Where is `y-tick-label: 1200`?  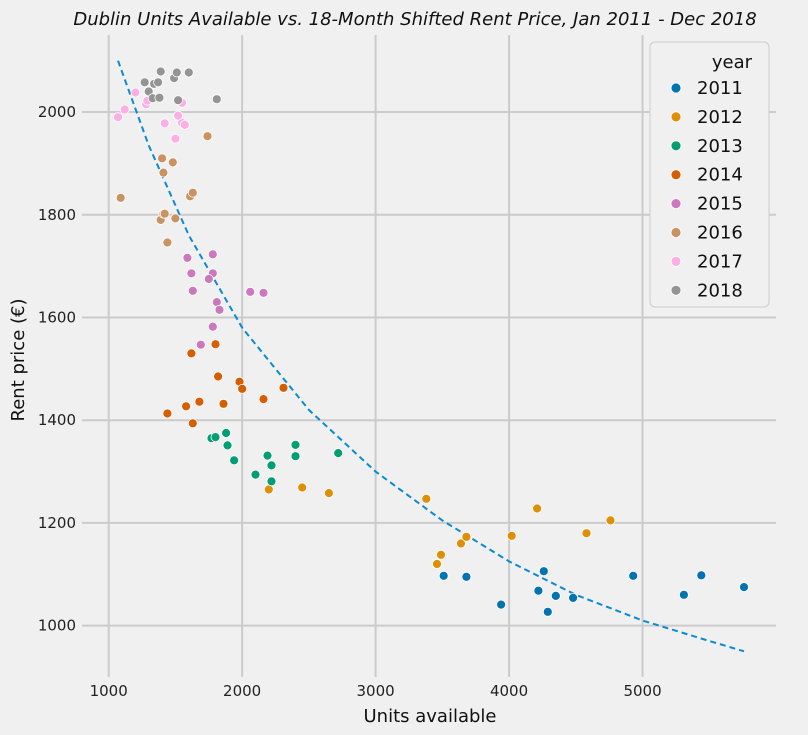
y-tick-label: 1200 is located at coordinates (57, 523).